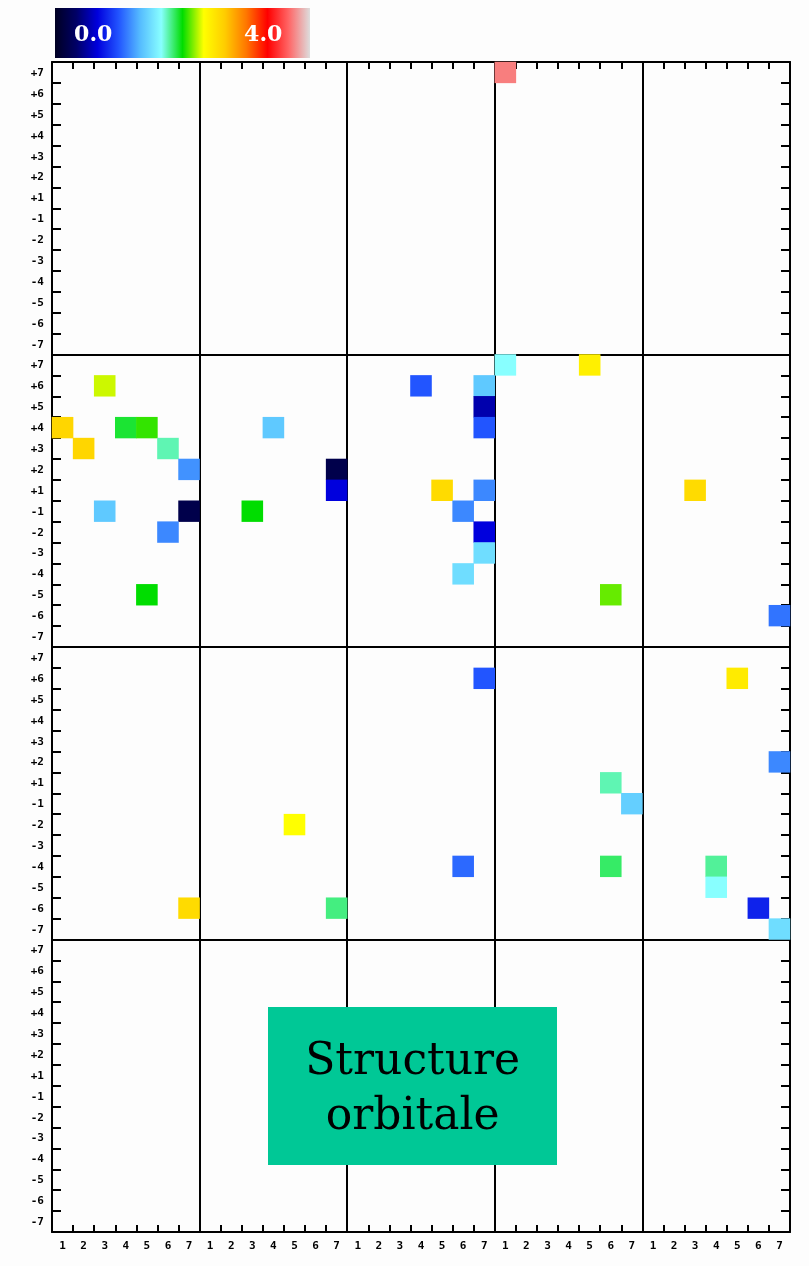 The image size is (809, 1266). I want to click on color-bar-label: 0.0, so click(93, 33).